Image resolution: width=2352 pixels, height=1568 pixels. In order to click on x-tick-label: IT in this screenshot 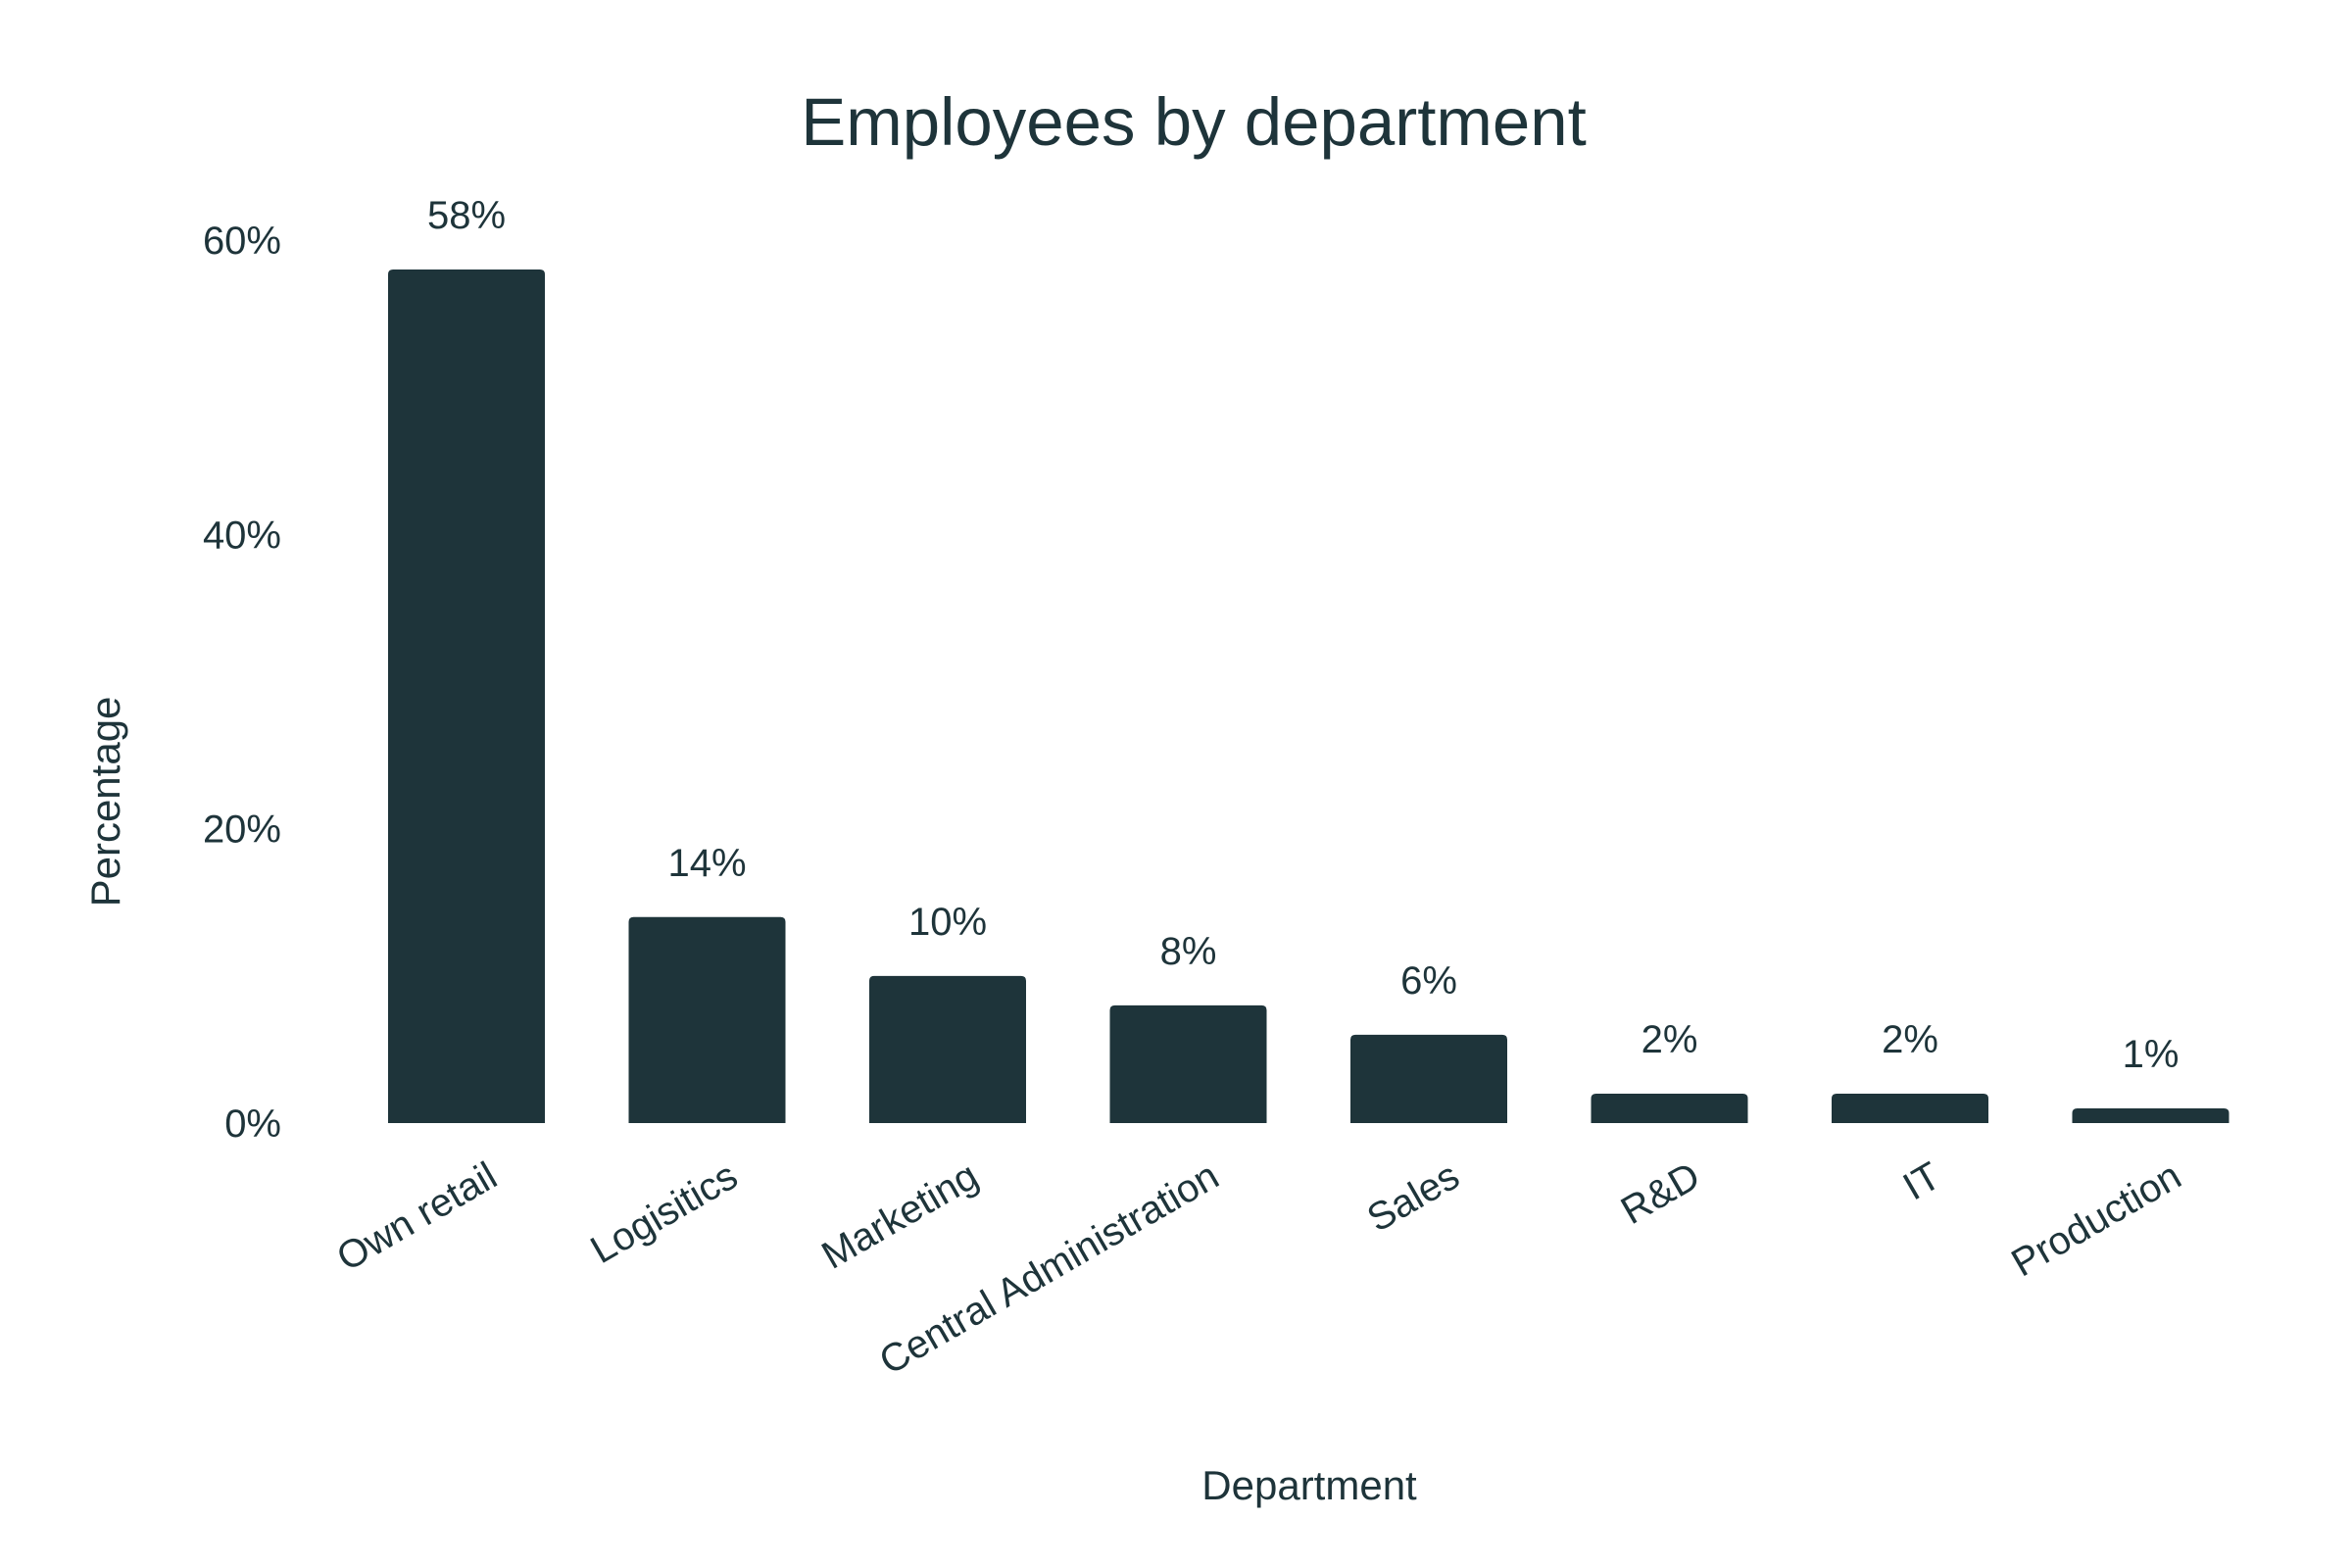, I will do `click(1922, 1181)`.